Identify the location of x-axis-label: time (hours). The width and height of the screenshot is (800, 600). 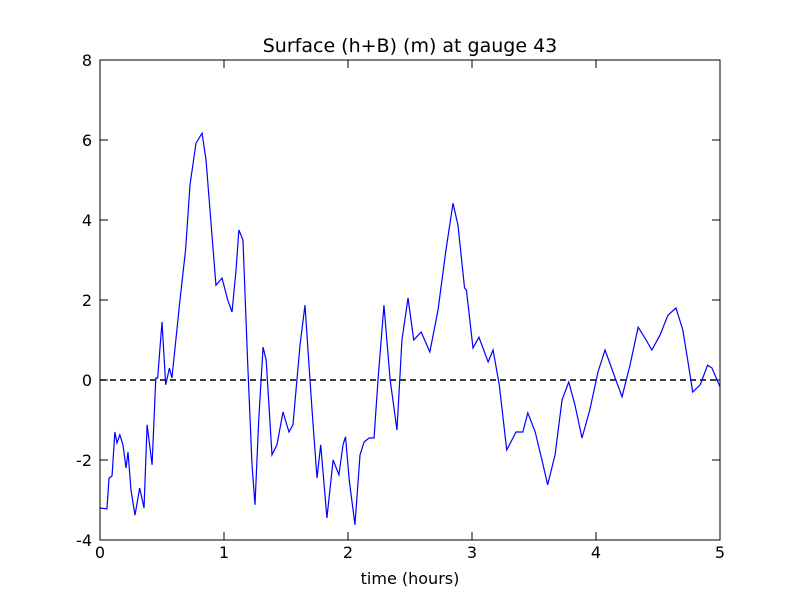
(410, 578).